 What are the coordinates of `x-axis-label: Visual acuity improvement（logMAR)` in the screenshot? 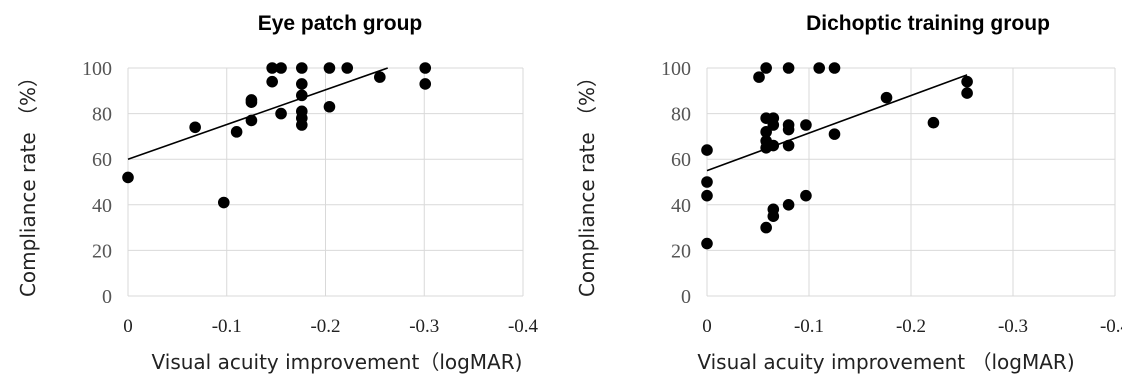 It's located at (337, 362).